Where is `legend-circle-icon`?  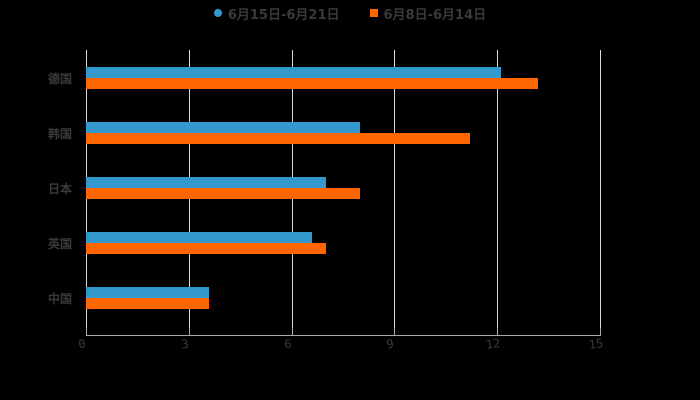 legend-circle-icon is located at coordinates (217, 13).